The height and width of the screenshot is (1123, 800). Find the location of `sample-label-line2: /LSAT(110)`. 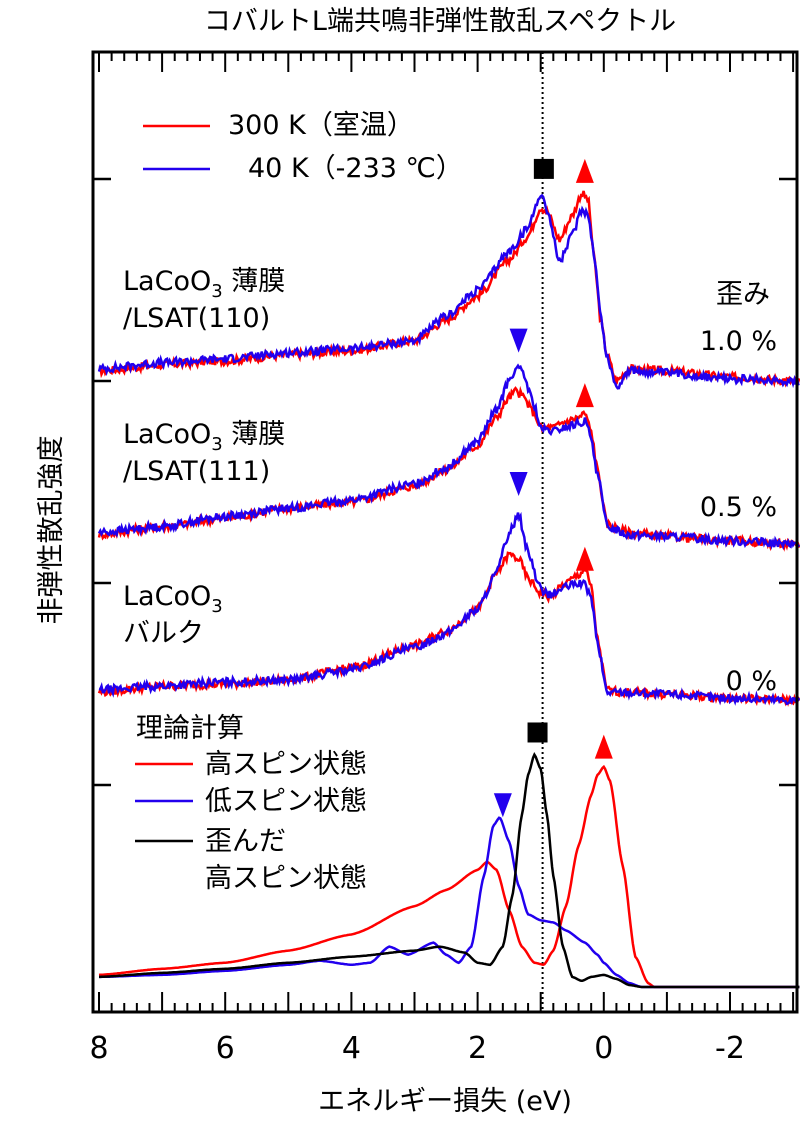

sample-label-line2: /LSAT(110) is located at coordinates (196, 318).